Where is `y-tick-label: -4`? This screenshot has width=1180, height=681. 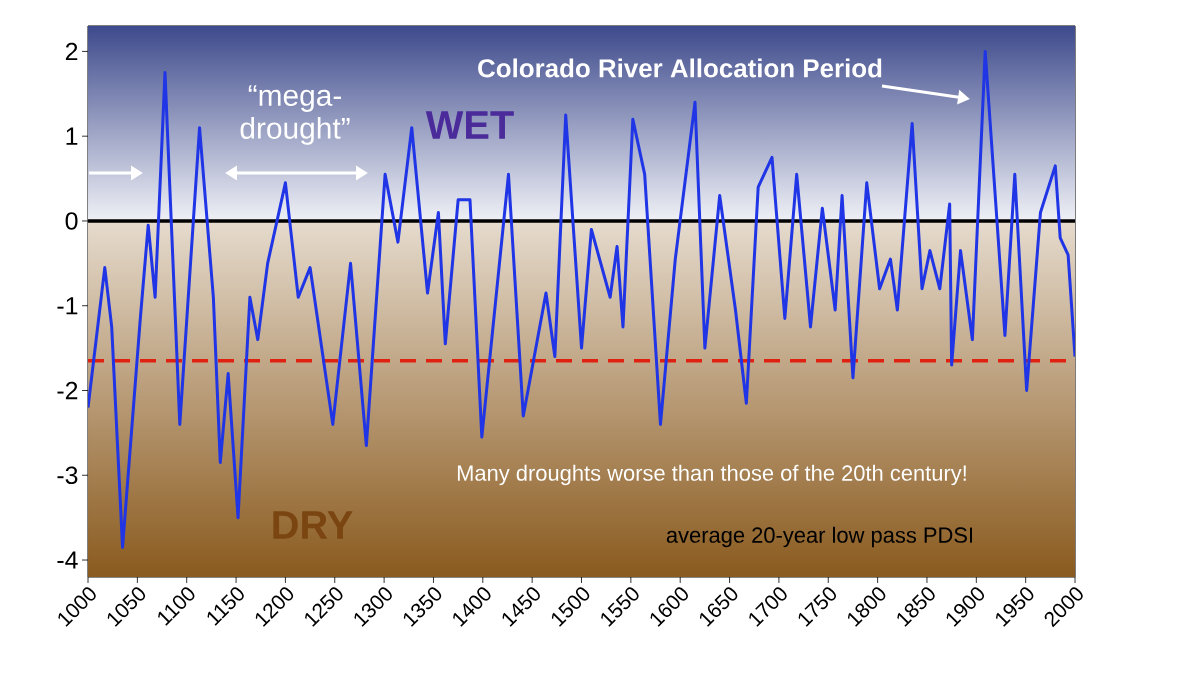 y-tick-label: -4 is located at coordinates (67, 560).